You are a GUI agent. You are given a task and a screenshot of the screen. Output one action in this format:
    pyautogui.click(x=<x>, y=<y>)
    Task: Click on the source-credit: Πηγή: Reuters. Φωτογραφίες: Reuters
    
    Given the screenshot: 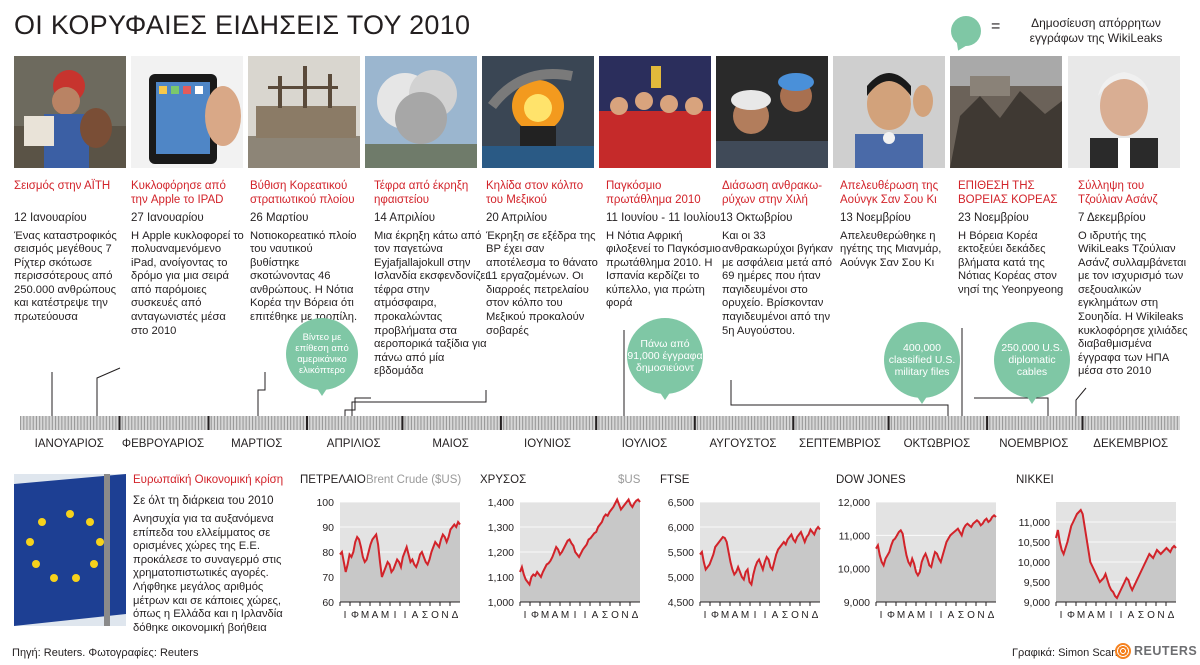 What is the action you would take?
    pyautogui.click(x=105, y=653)
    